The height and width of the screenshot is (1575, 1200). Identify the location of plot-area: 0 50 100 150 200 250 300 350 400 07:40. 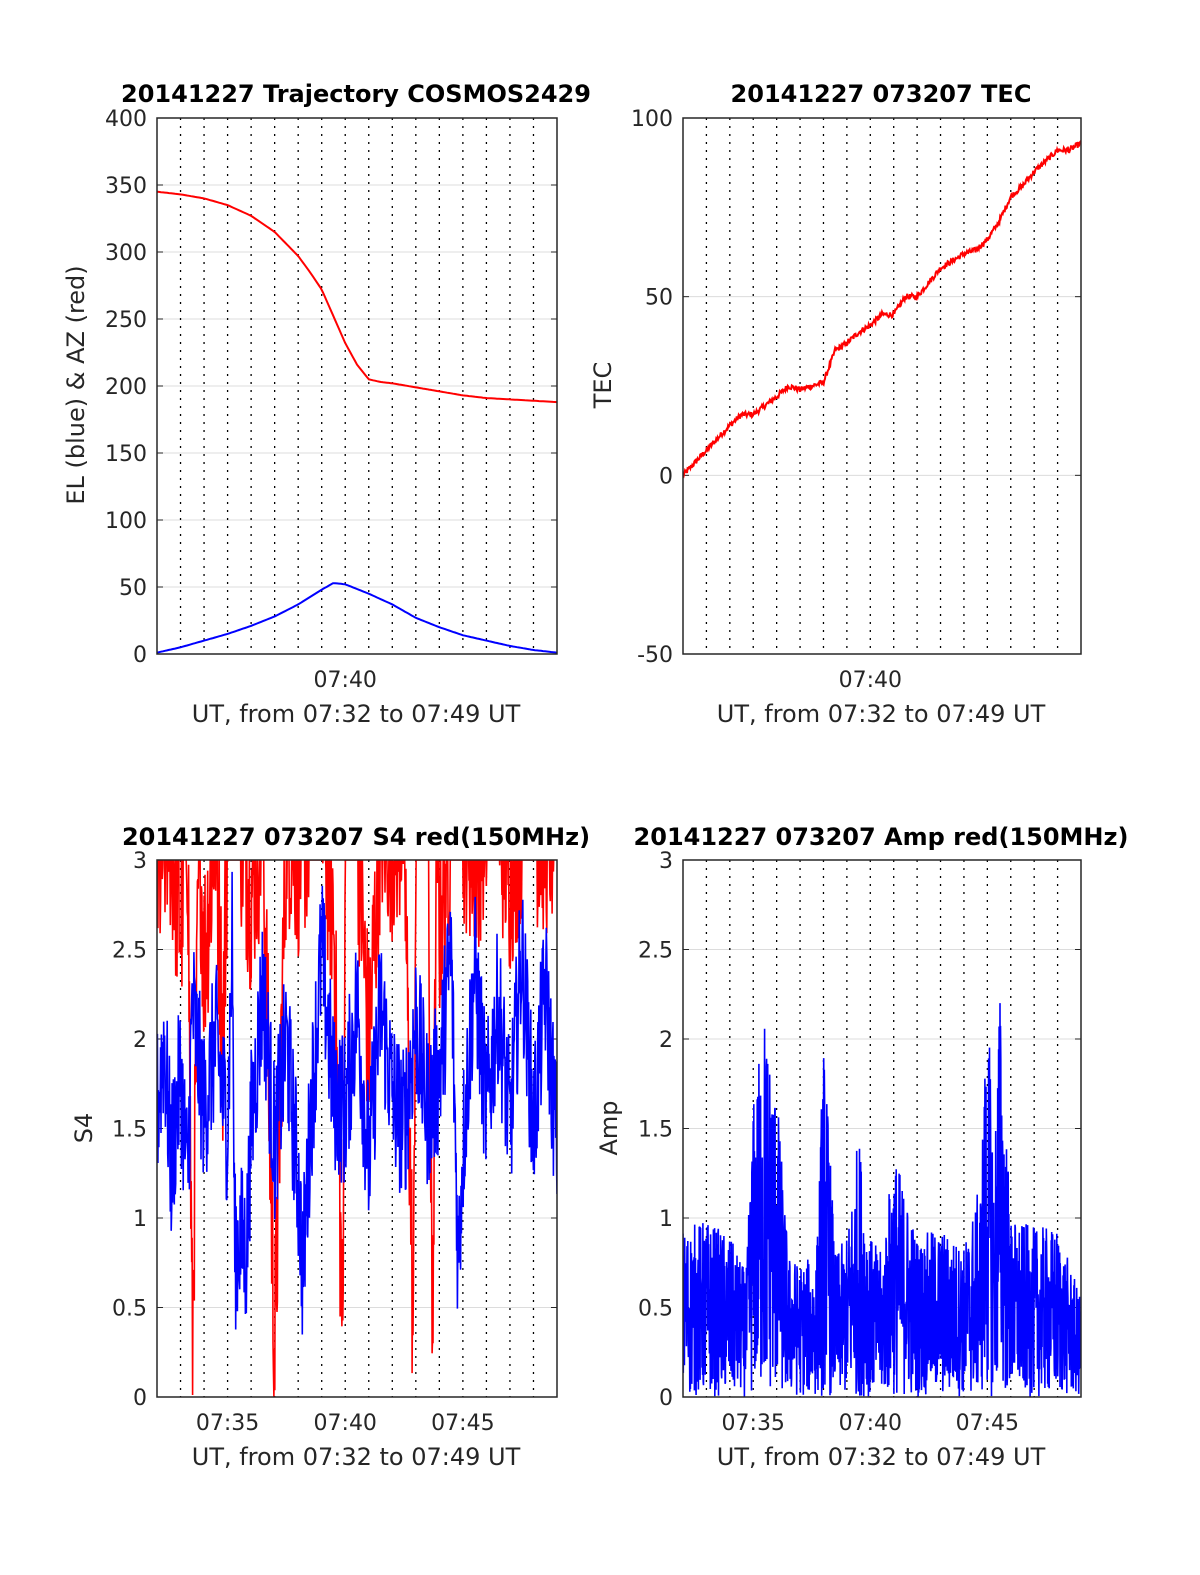
(331, 400).